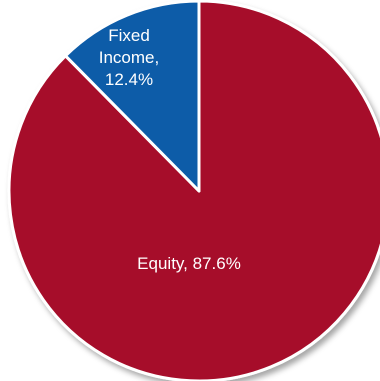  What do you see at coordinates (129, 79) in the screenshot?
I see `pie-label-line: 12.4%` at bounding box center [129, 79].